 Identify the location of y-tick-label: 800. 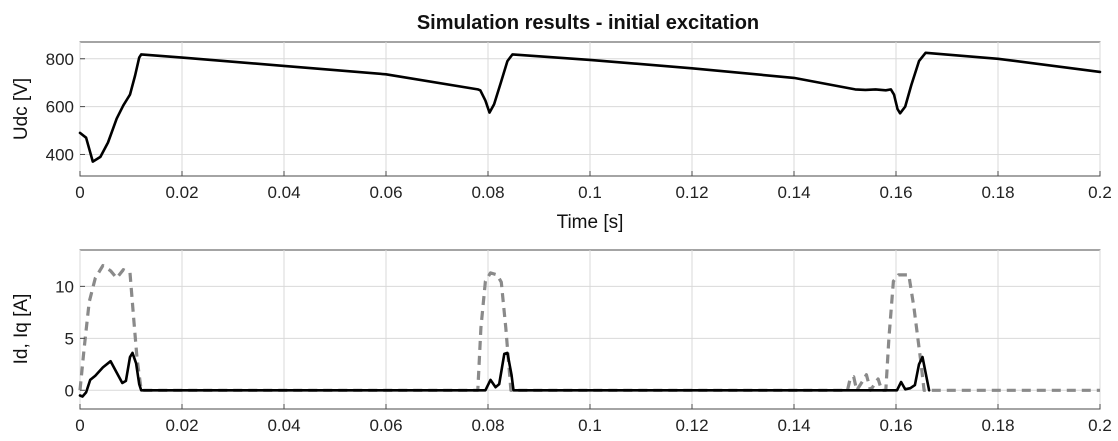
(60, 59).